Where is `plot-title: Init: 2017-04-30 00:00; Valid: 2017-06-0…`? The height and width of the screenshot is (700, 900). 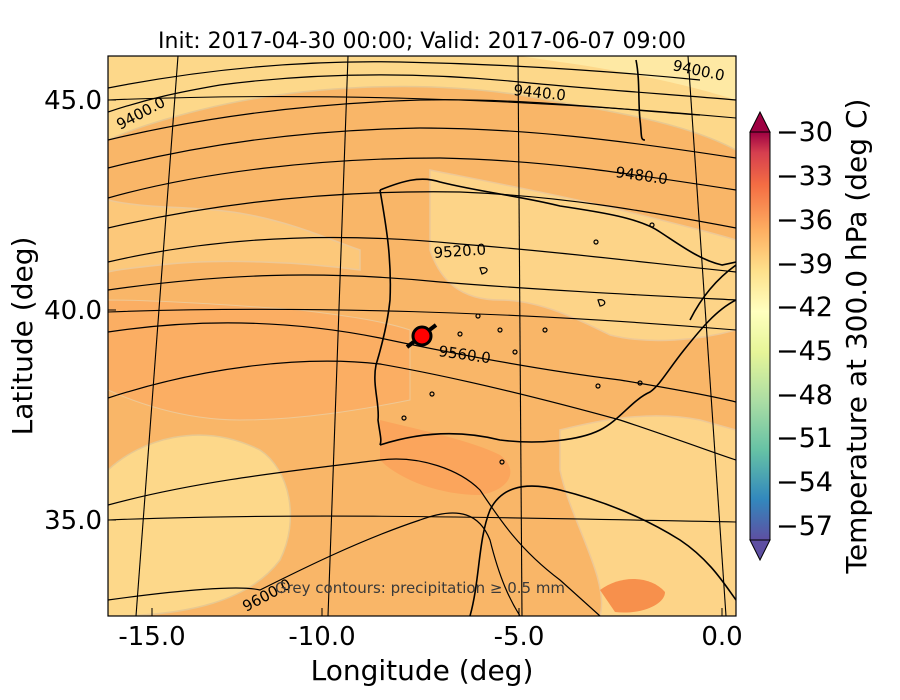
plot-title: Init: 2017-04-30 00:00; Valid: 2017-06-0… is located at coordinates (422, 41).